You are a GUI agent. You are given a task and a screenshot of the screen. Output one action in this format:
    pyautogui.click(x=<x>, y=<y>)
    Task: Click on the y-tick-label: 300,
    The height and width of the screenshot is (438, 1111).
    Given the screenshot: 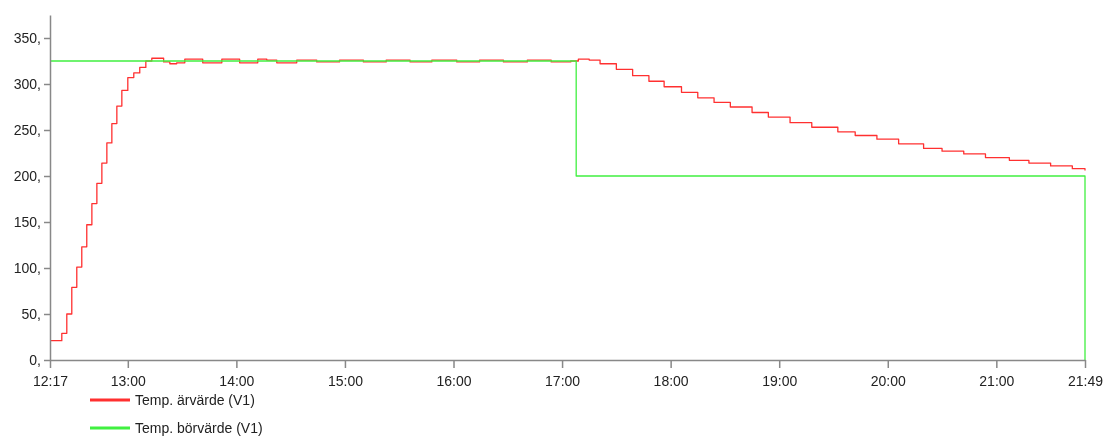 What is the action you would take?
    pyautogui.click(x=27, y=83)
    